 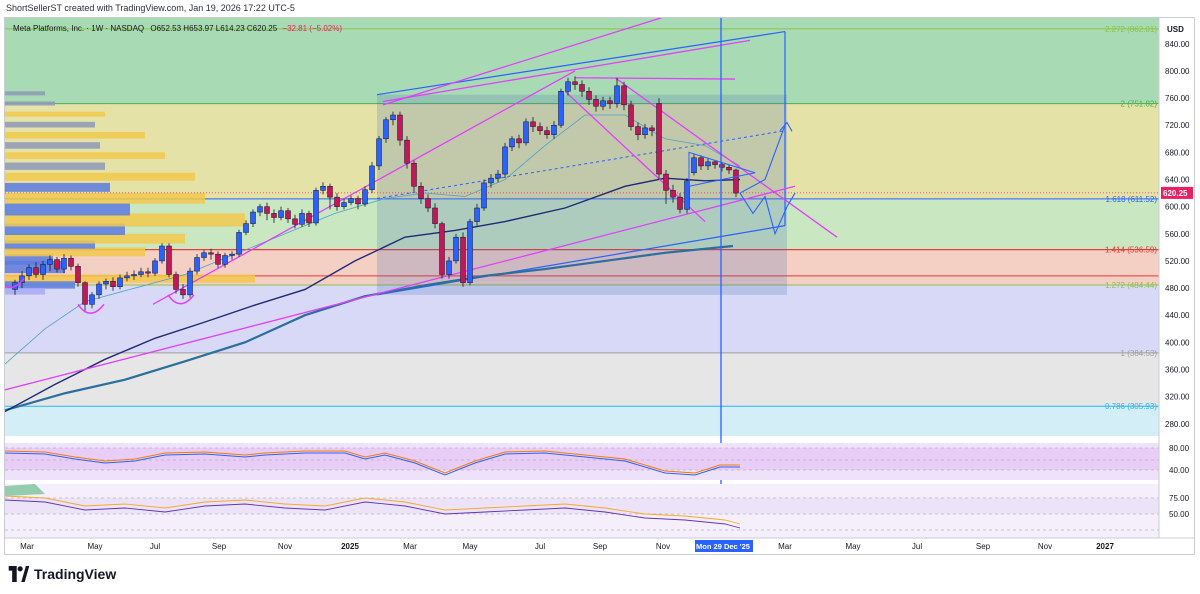 What do you see at coordinates (1177, 125) in the screenshot?
I see `price-axis-tick: 720.00` at bounding box center [1177, 125].